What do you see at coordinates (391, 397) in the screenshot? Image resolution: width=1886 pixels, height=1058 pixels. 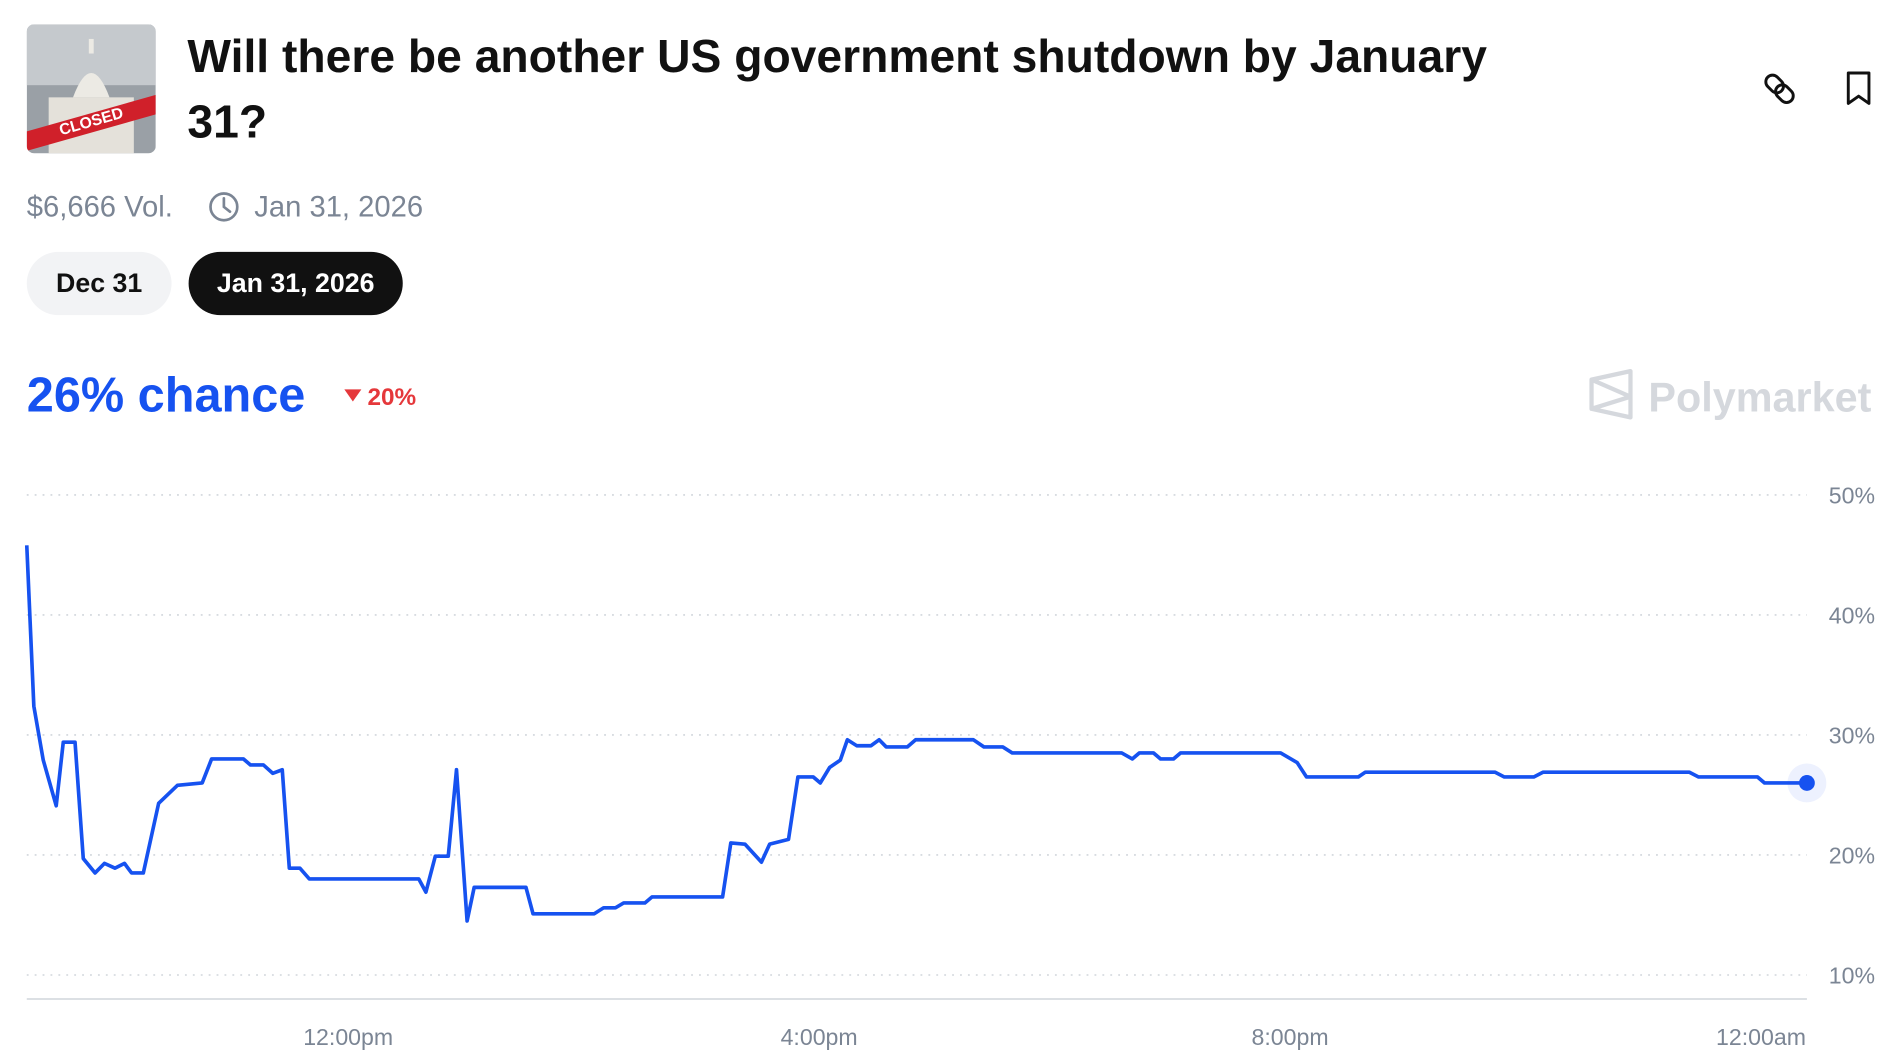 I see `change: 20%` at bounding box center [391, 397].